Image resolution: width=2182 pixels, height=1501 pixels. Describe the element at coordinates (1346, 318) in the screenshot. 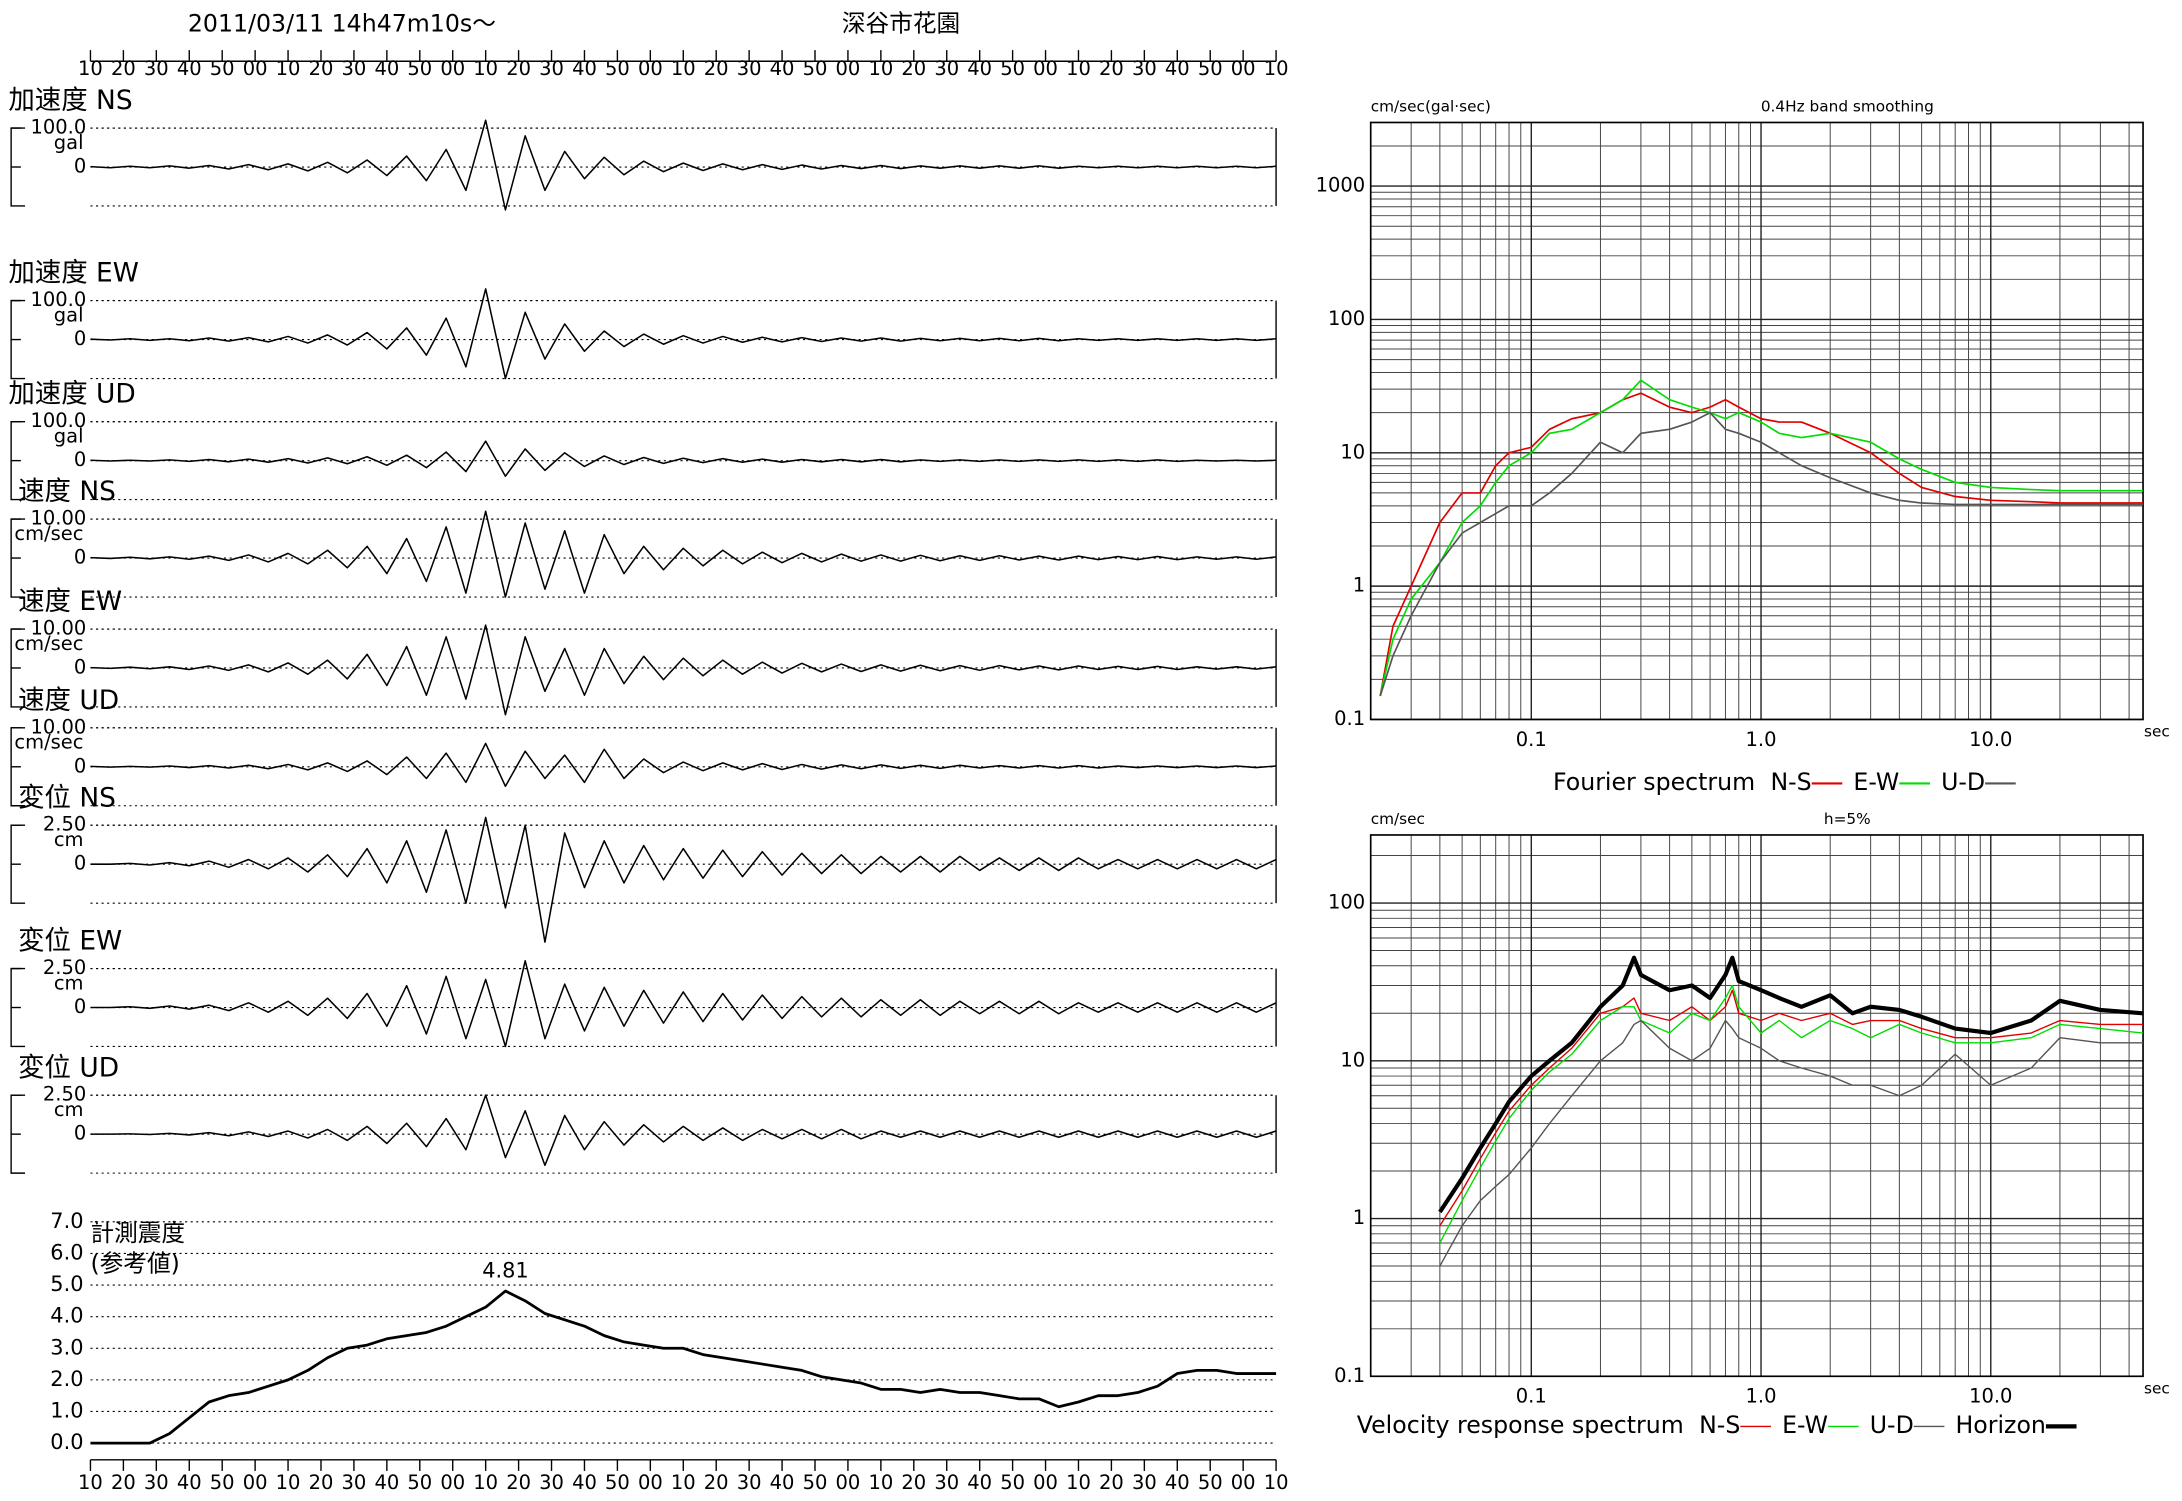

I see `y-tick-label: 100` at that location.